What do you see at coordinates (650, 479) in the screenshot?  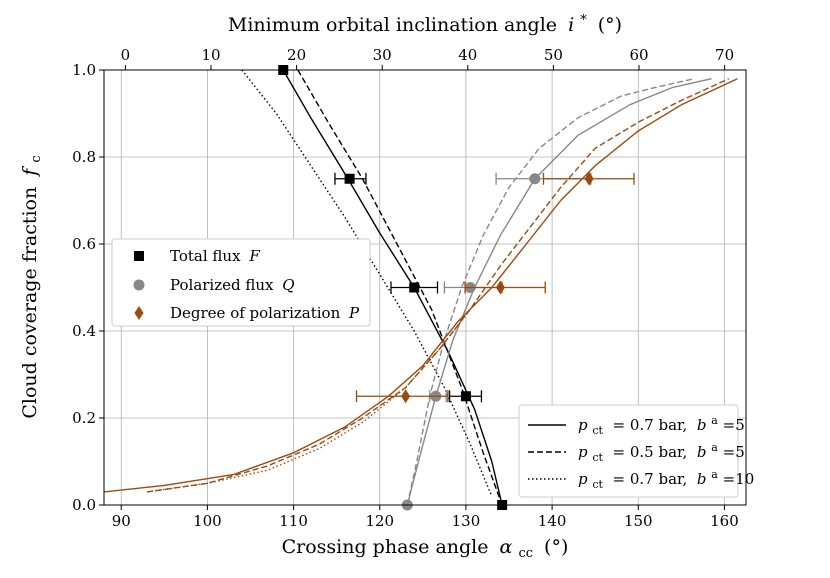 I see `legend-line-3-p-value: = 0.7 bar,` at bounding box center [650, 479].